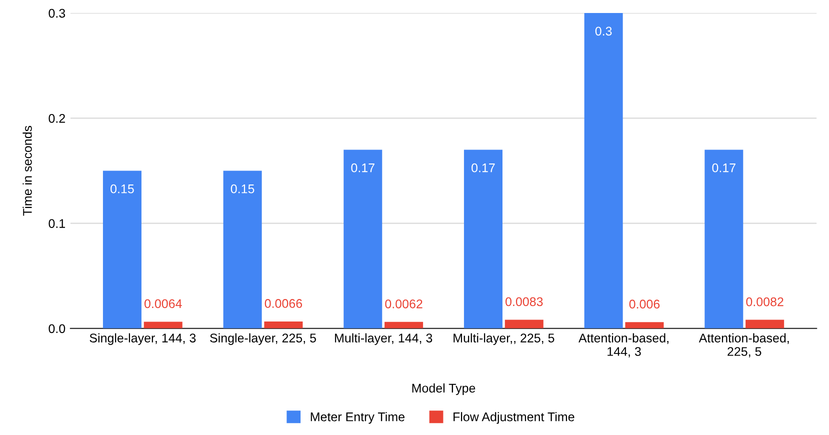 This screenshot has width=829, height=435. Describe the element at coordinates (514, 418) in the screenshot. I see `legend-label: Flow Adjustment Time` at that location.